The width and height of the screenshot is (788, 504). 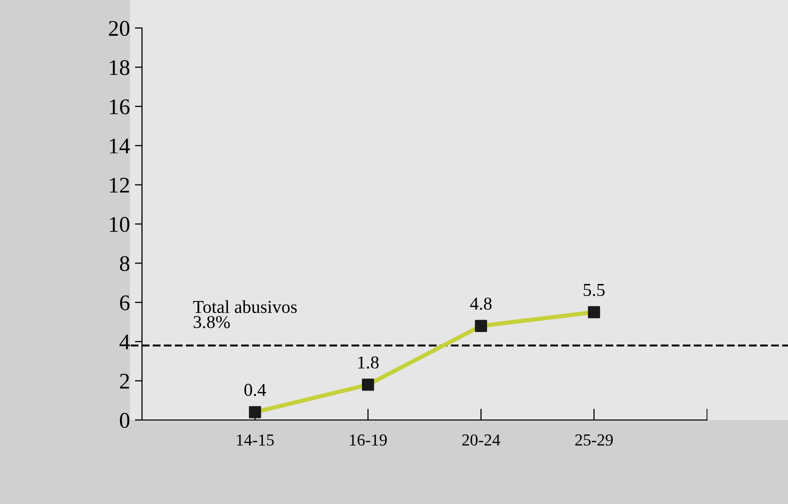 What do you see at coordinates (245, 314) in the screenshot?
I see `ref-line-label: Total abusivos 3.8%` at bounding box center [245, 314].